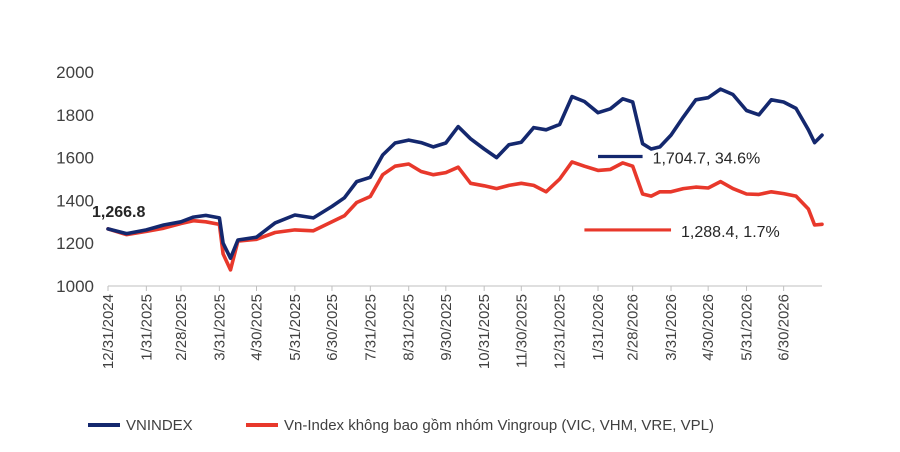 The width and height of the screenshot is (900, 452). Describe the element at coordinates (256, 327) in the screenshot. I see `x-tick-label: 4/30/2025` at that location.